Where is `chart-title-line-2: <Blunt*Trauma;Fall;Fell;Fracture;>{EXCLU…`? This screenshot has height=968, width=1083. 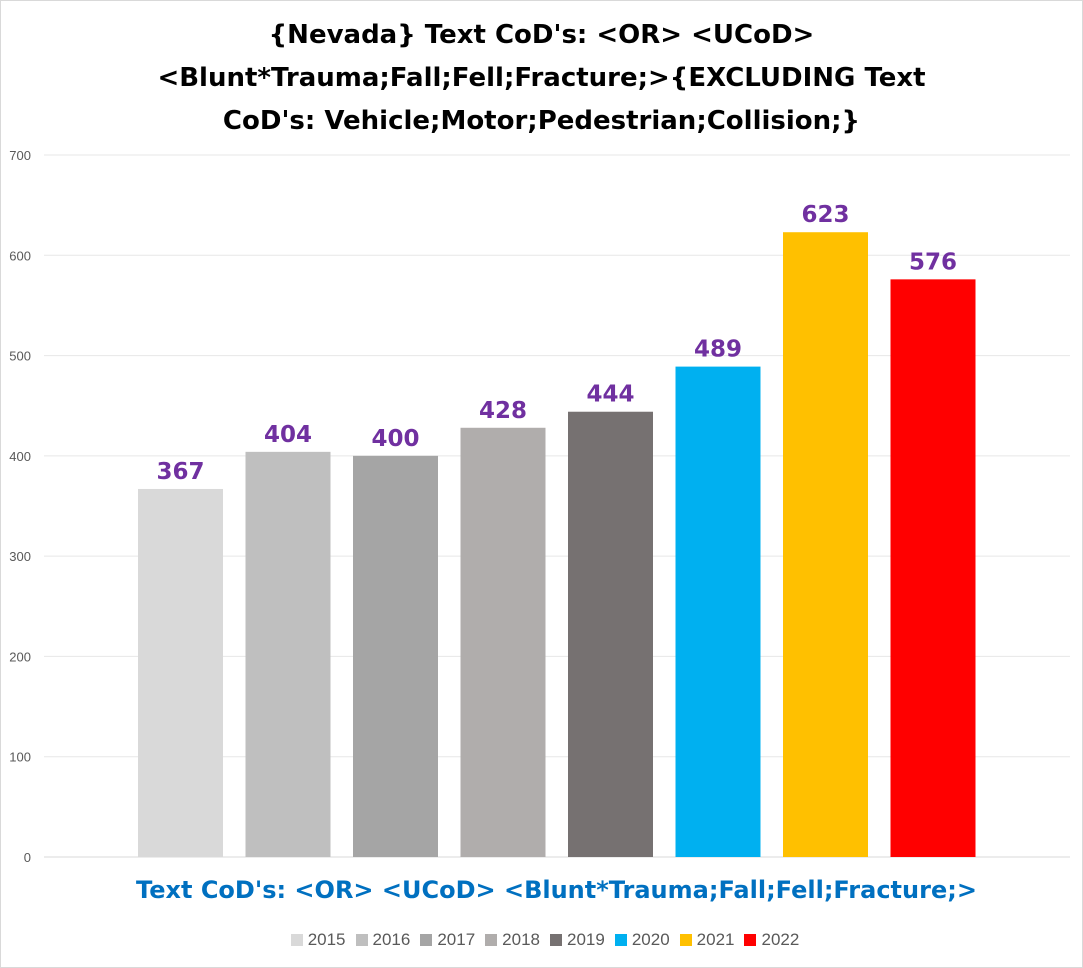
chart-title-line-2: <Blunt*Trauma;Fall;Fell;Fracture;>{EXCLU… is located at coordinates (541, 78).